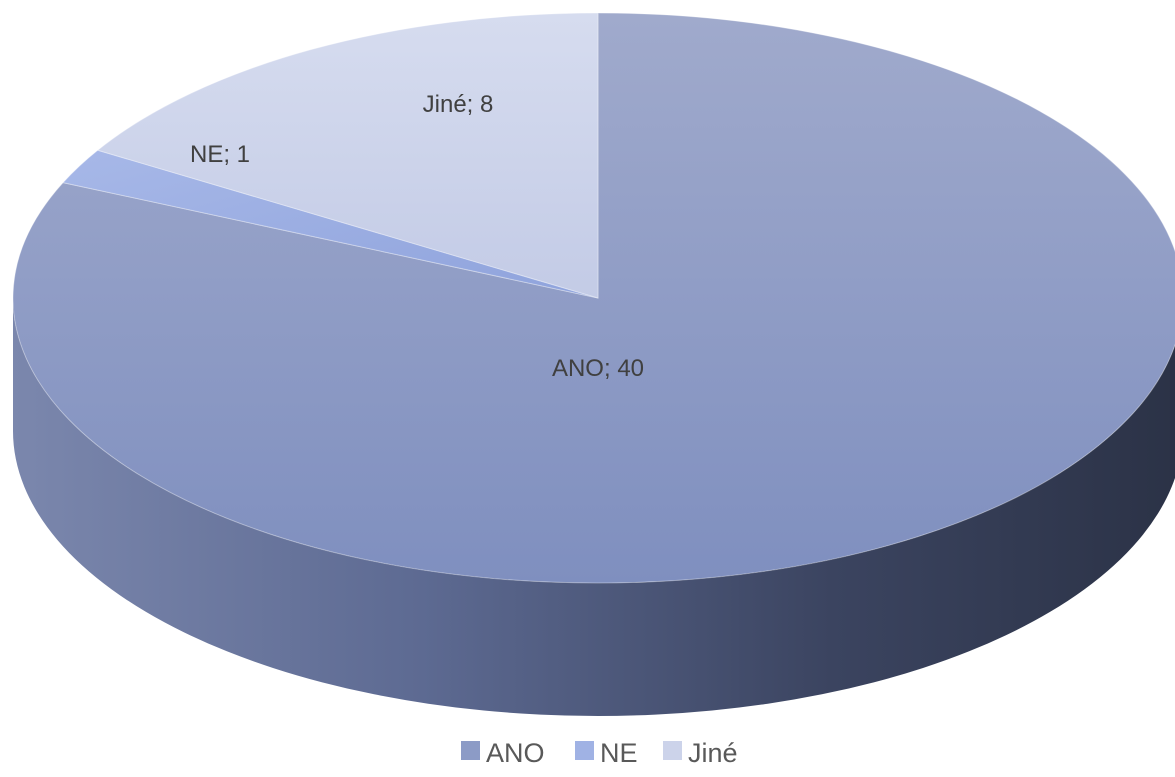 This screenshot has width=1175, height=777. Describe the element at coordinates (672, 750) in the screenshot. I see `legend-swatch-jine` at that location.